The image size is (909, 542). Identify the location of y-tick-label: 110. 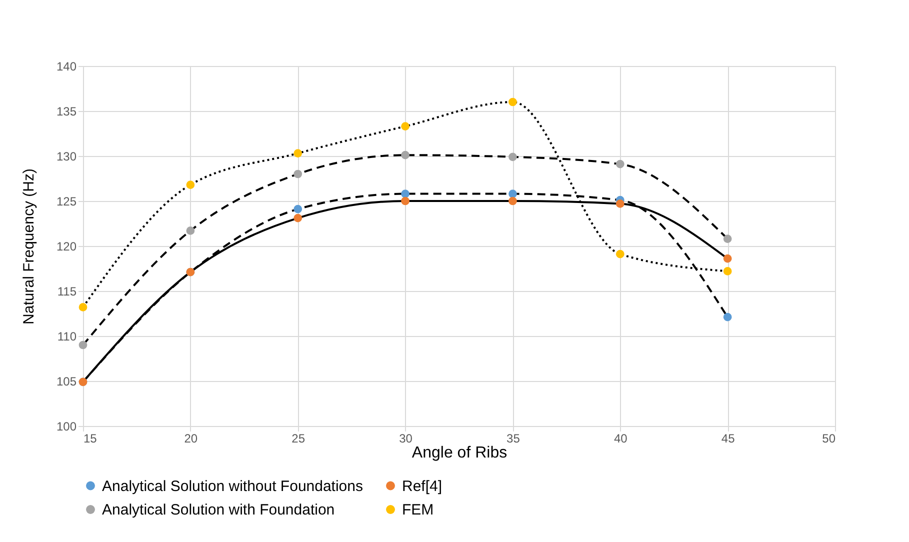
(67, 337).